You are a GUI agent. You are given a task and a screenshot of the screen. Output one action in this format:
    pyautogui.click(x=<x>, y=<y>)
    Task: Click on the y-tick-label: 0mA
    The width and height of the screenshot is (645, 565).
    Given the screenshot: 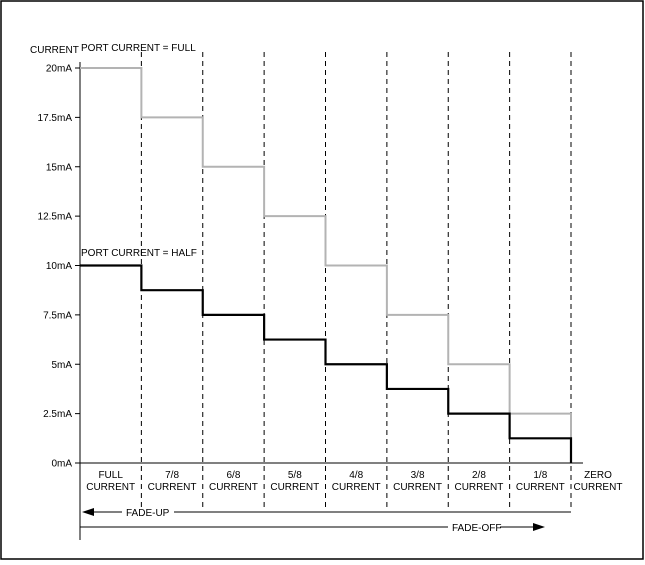 What is the action you would take?
    pyautogui.click(x=61, y=464)
    